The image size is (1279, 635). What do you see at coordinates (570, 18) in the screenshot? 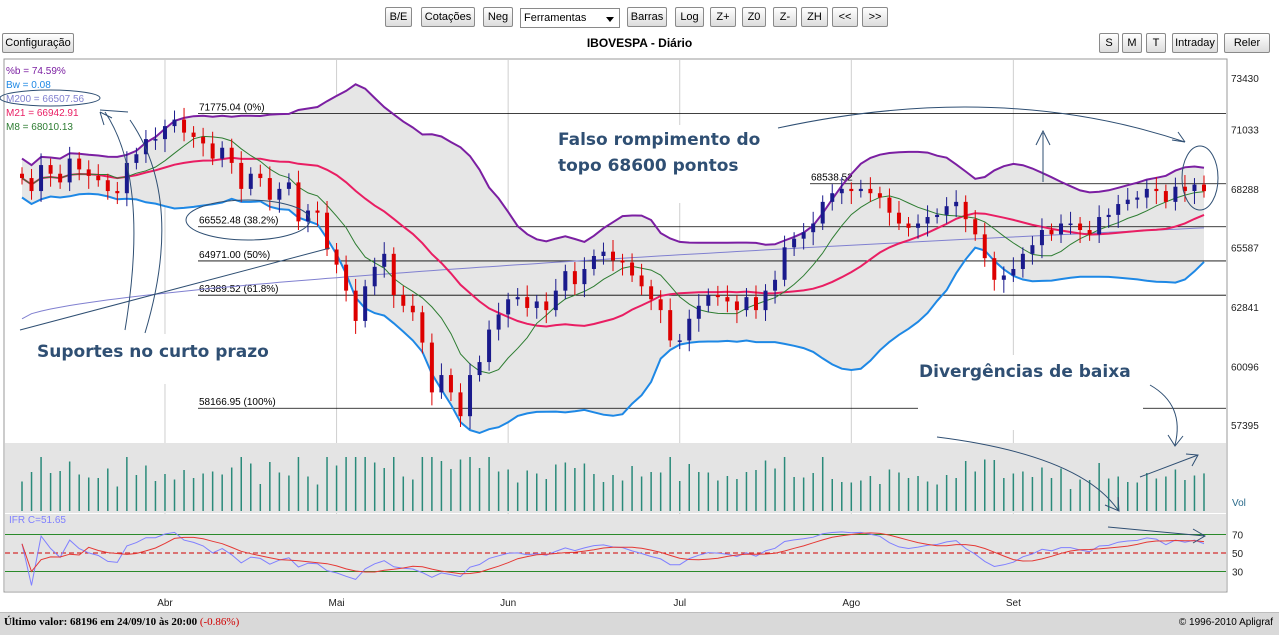
I see `tools-select: Ferramentas` at bounding box center [570, 18].